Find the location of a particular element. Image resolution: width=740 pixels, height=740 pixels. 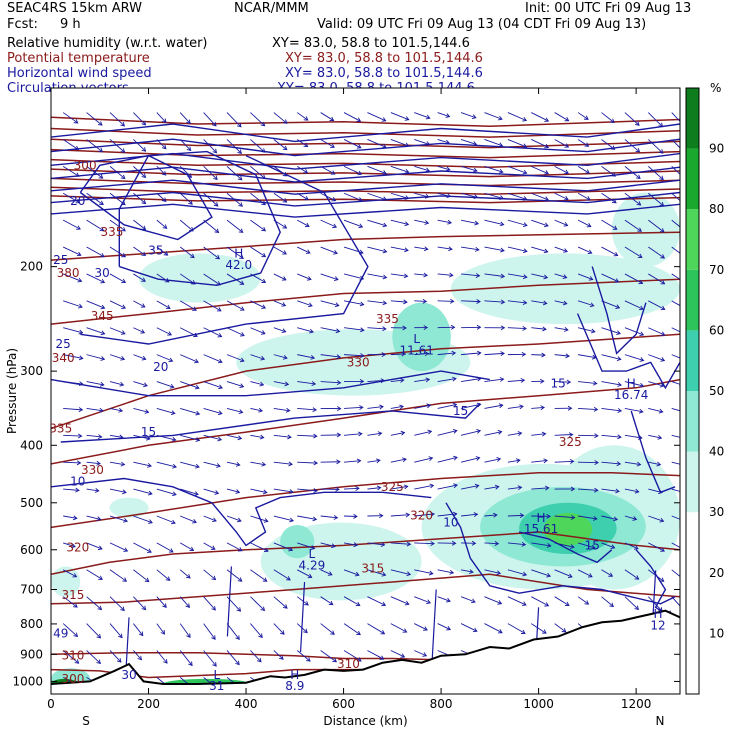

colorbar-tick-label: 20 is located at coordinates (716, 573).